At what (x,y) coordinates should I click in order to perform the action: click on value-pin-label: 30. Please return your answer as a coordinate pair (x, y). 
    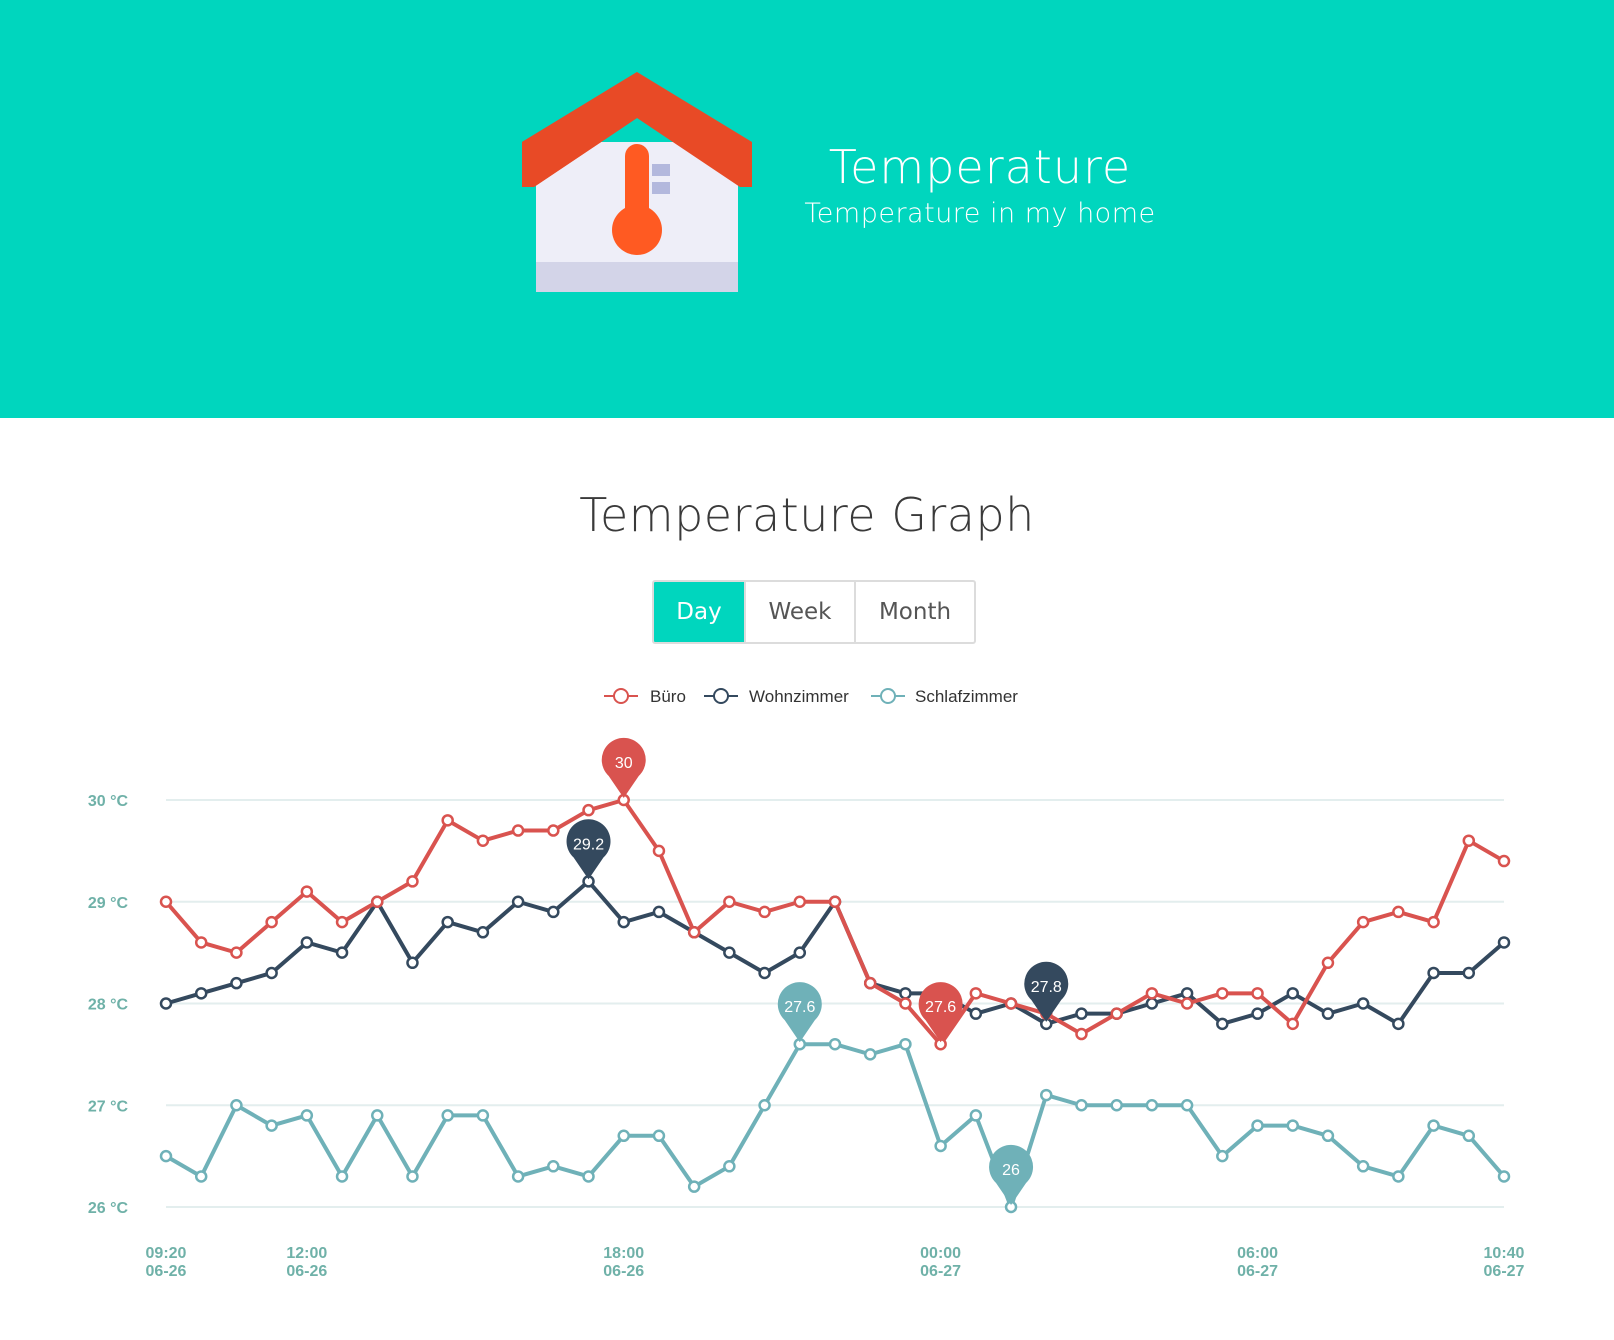
    Looking at the image, I should click on (624, 763).